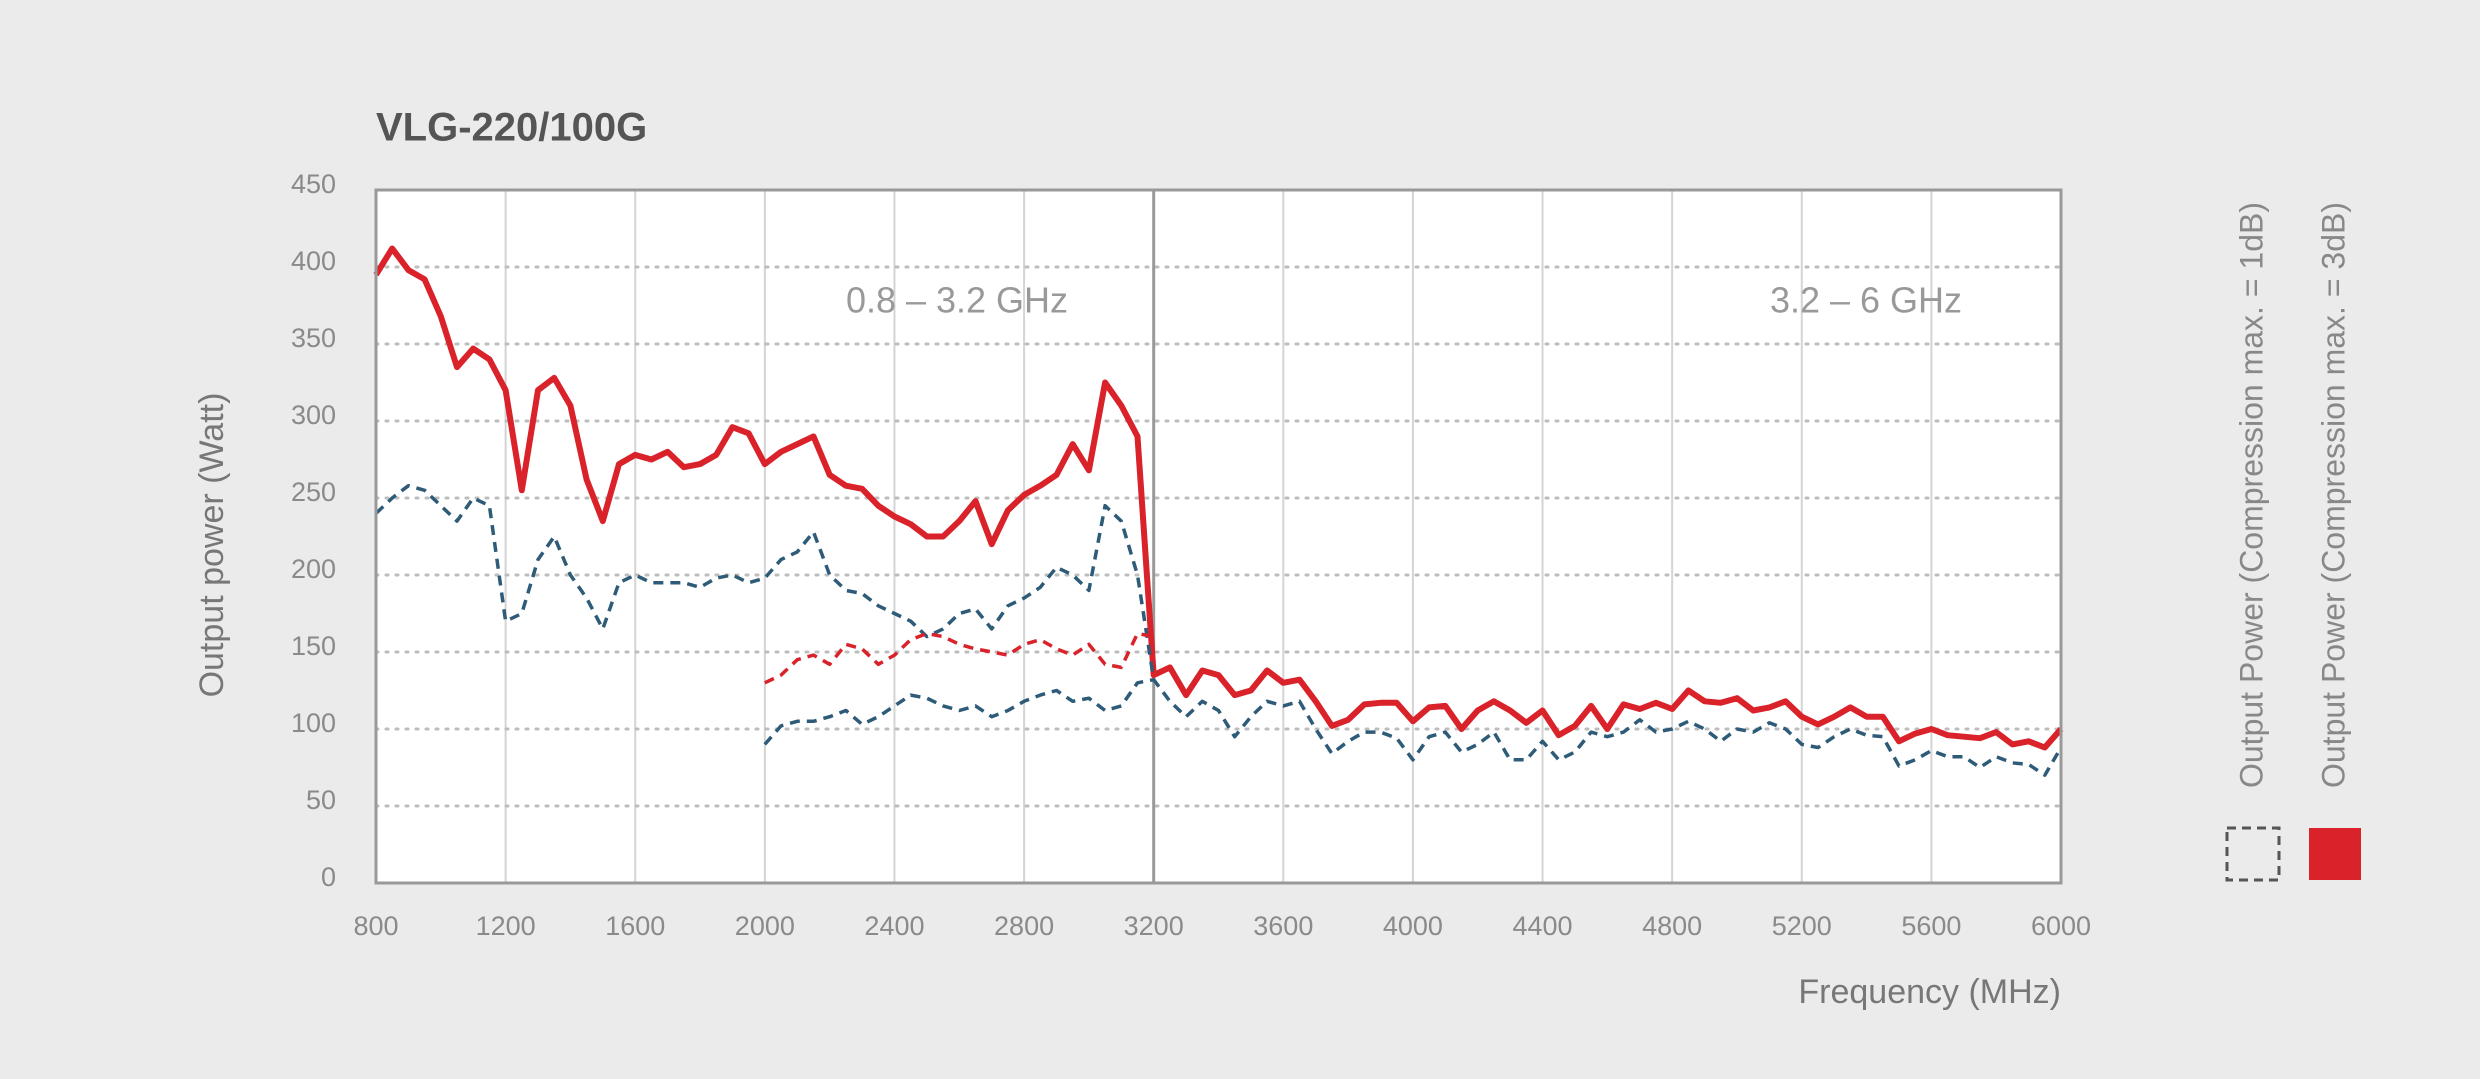 The height and width of the screenshot is (1079, 2480). Describe the element at coordinates (511, 128) in the screenshot. I see `chart-title: VLG-220/100G` at that location.